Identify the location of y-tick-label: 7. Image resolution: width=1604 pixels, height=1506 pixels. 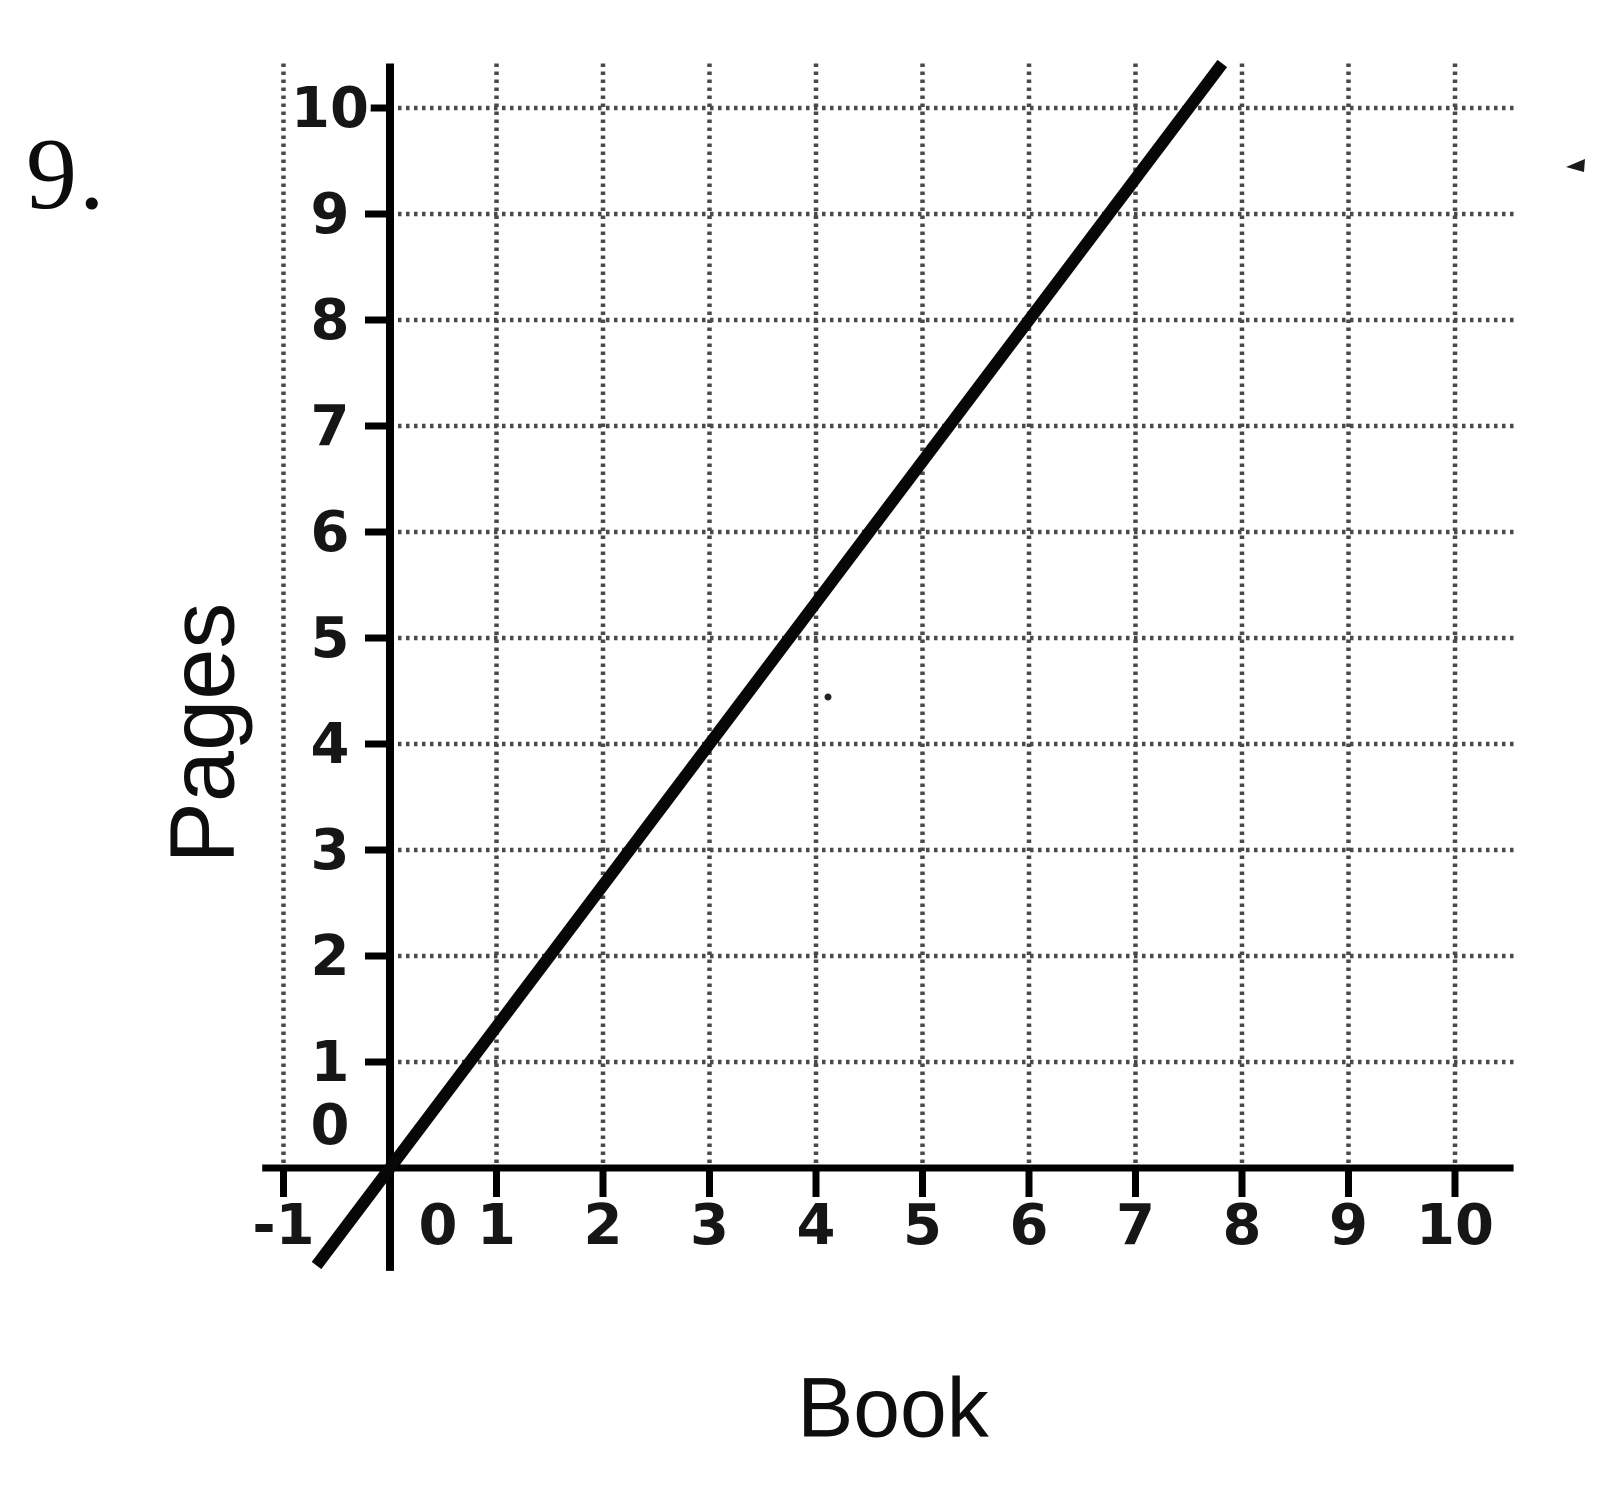
(330, 426).